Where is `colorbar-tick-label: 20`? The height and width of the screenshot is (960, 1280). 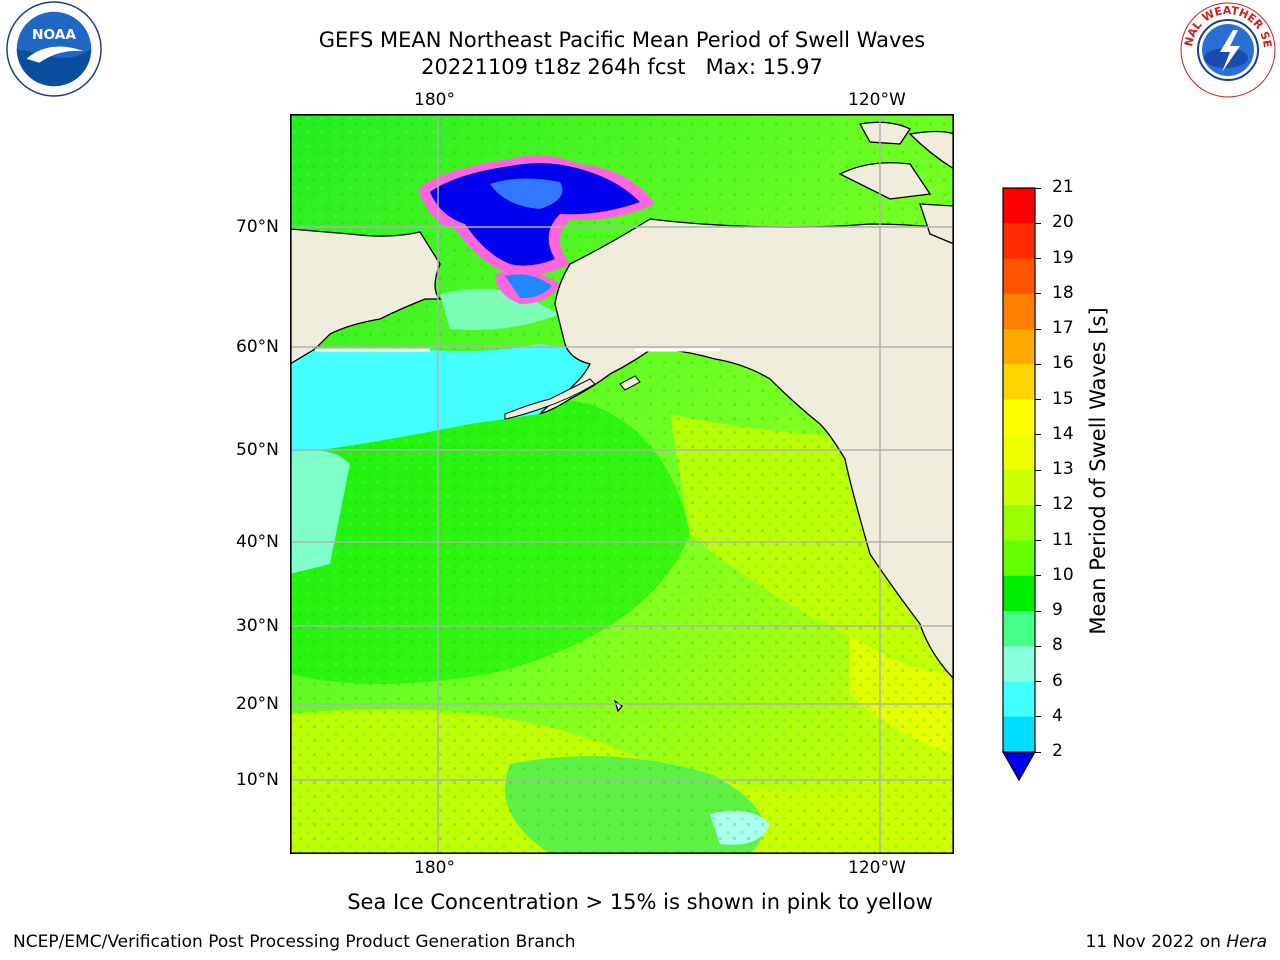
colorbar-tick-label: 20 is located at coordinates (1063, 222).